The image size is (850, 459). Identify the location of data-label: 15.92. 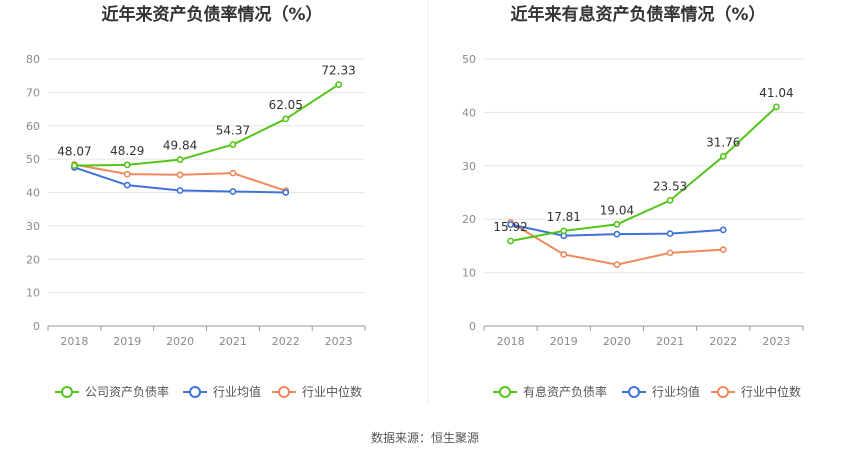
(510, 227).